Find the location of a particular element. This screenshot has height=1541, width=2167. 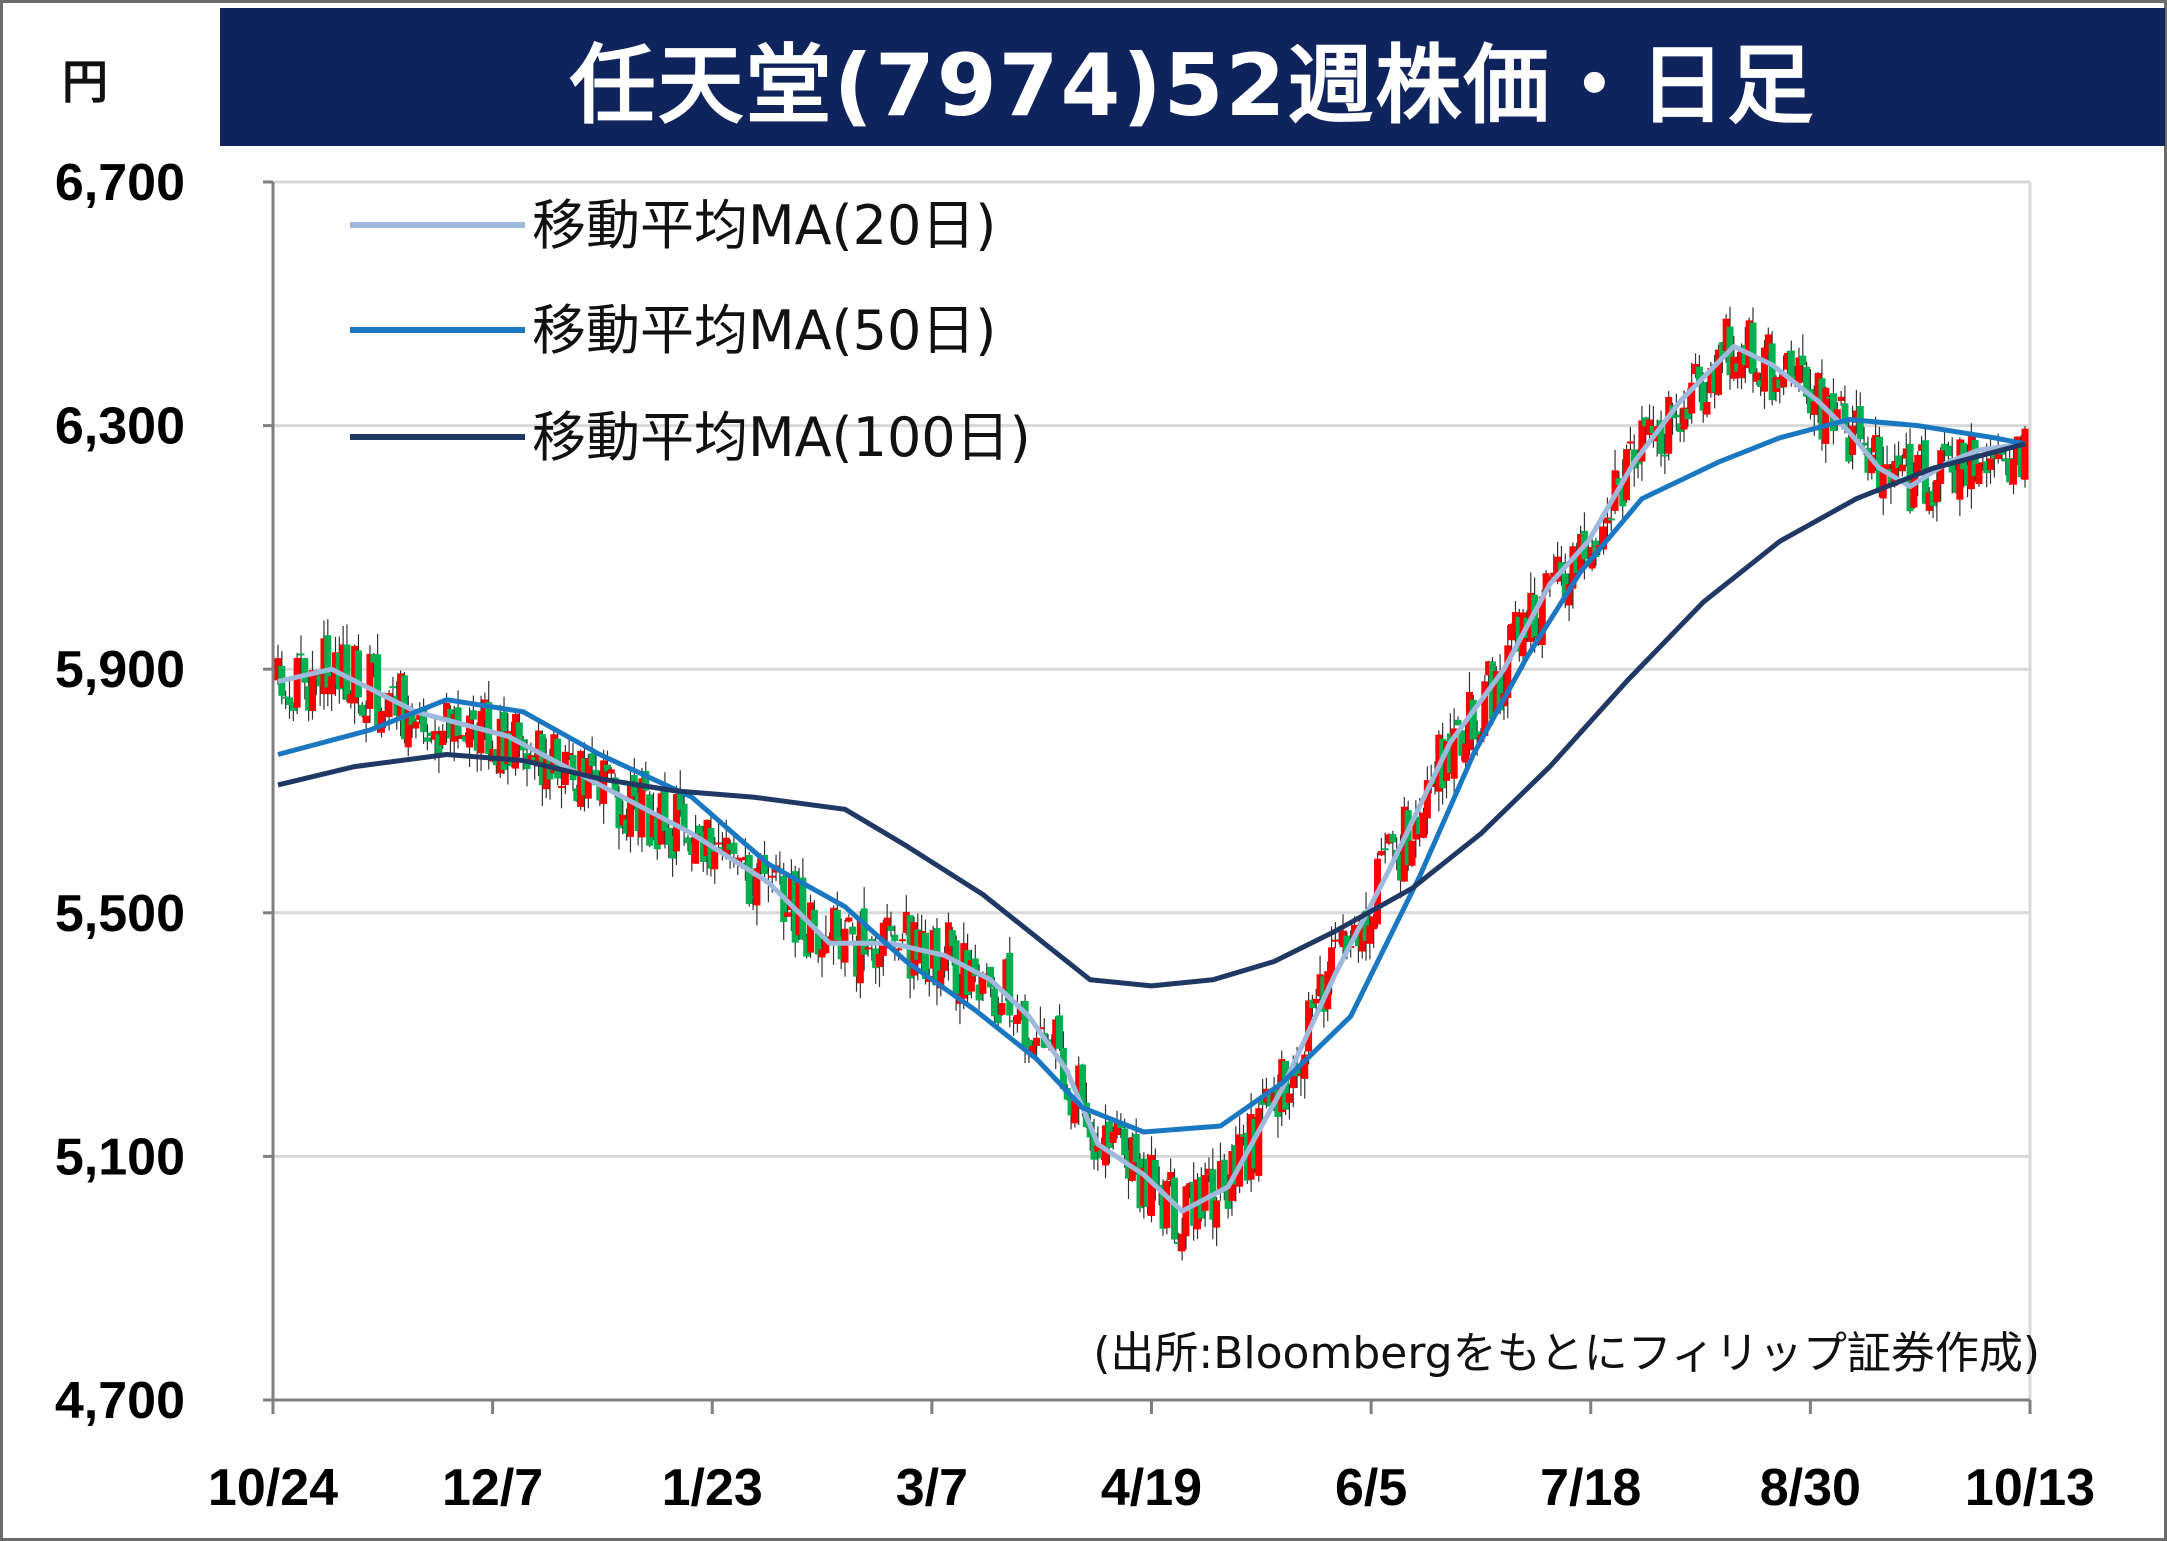

y-tick-label: 5,100 is located at coordinates (120, 1157).